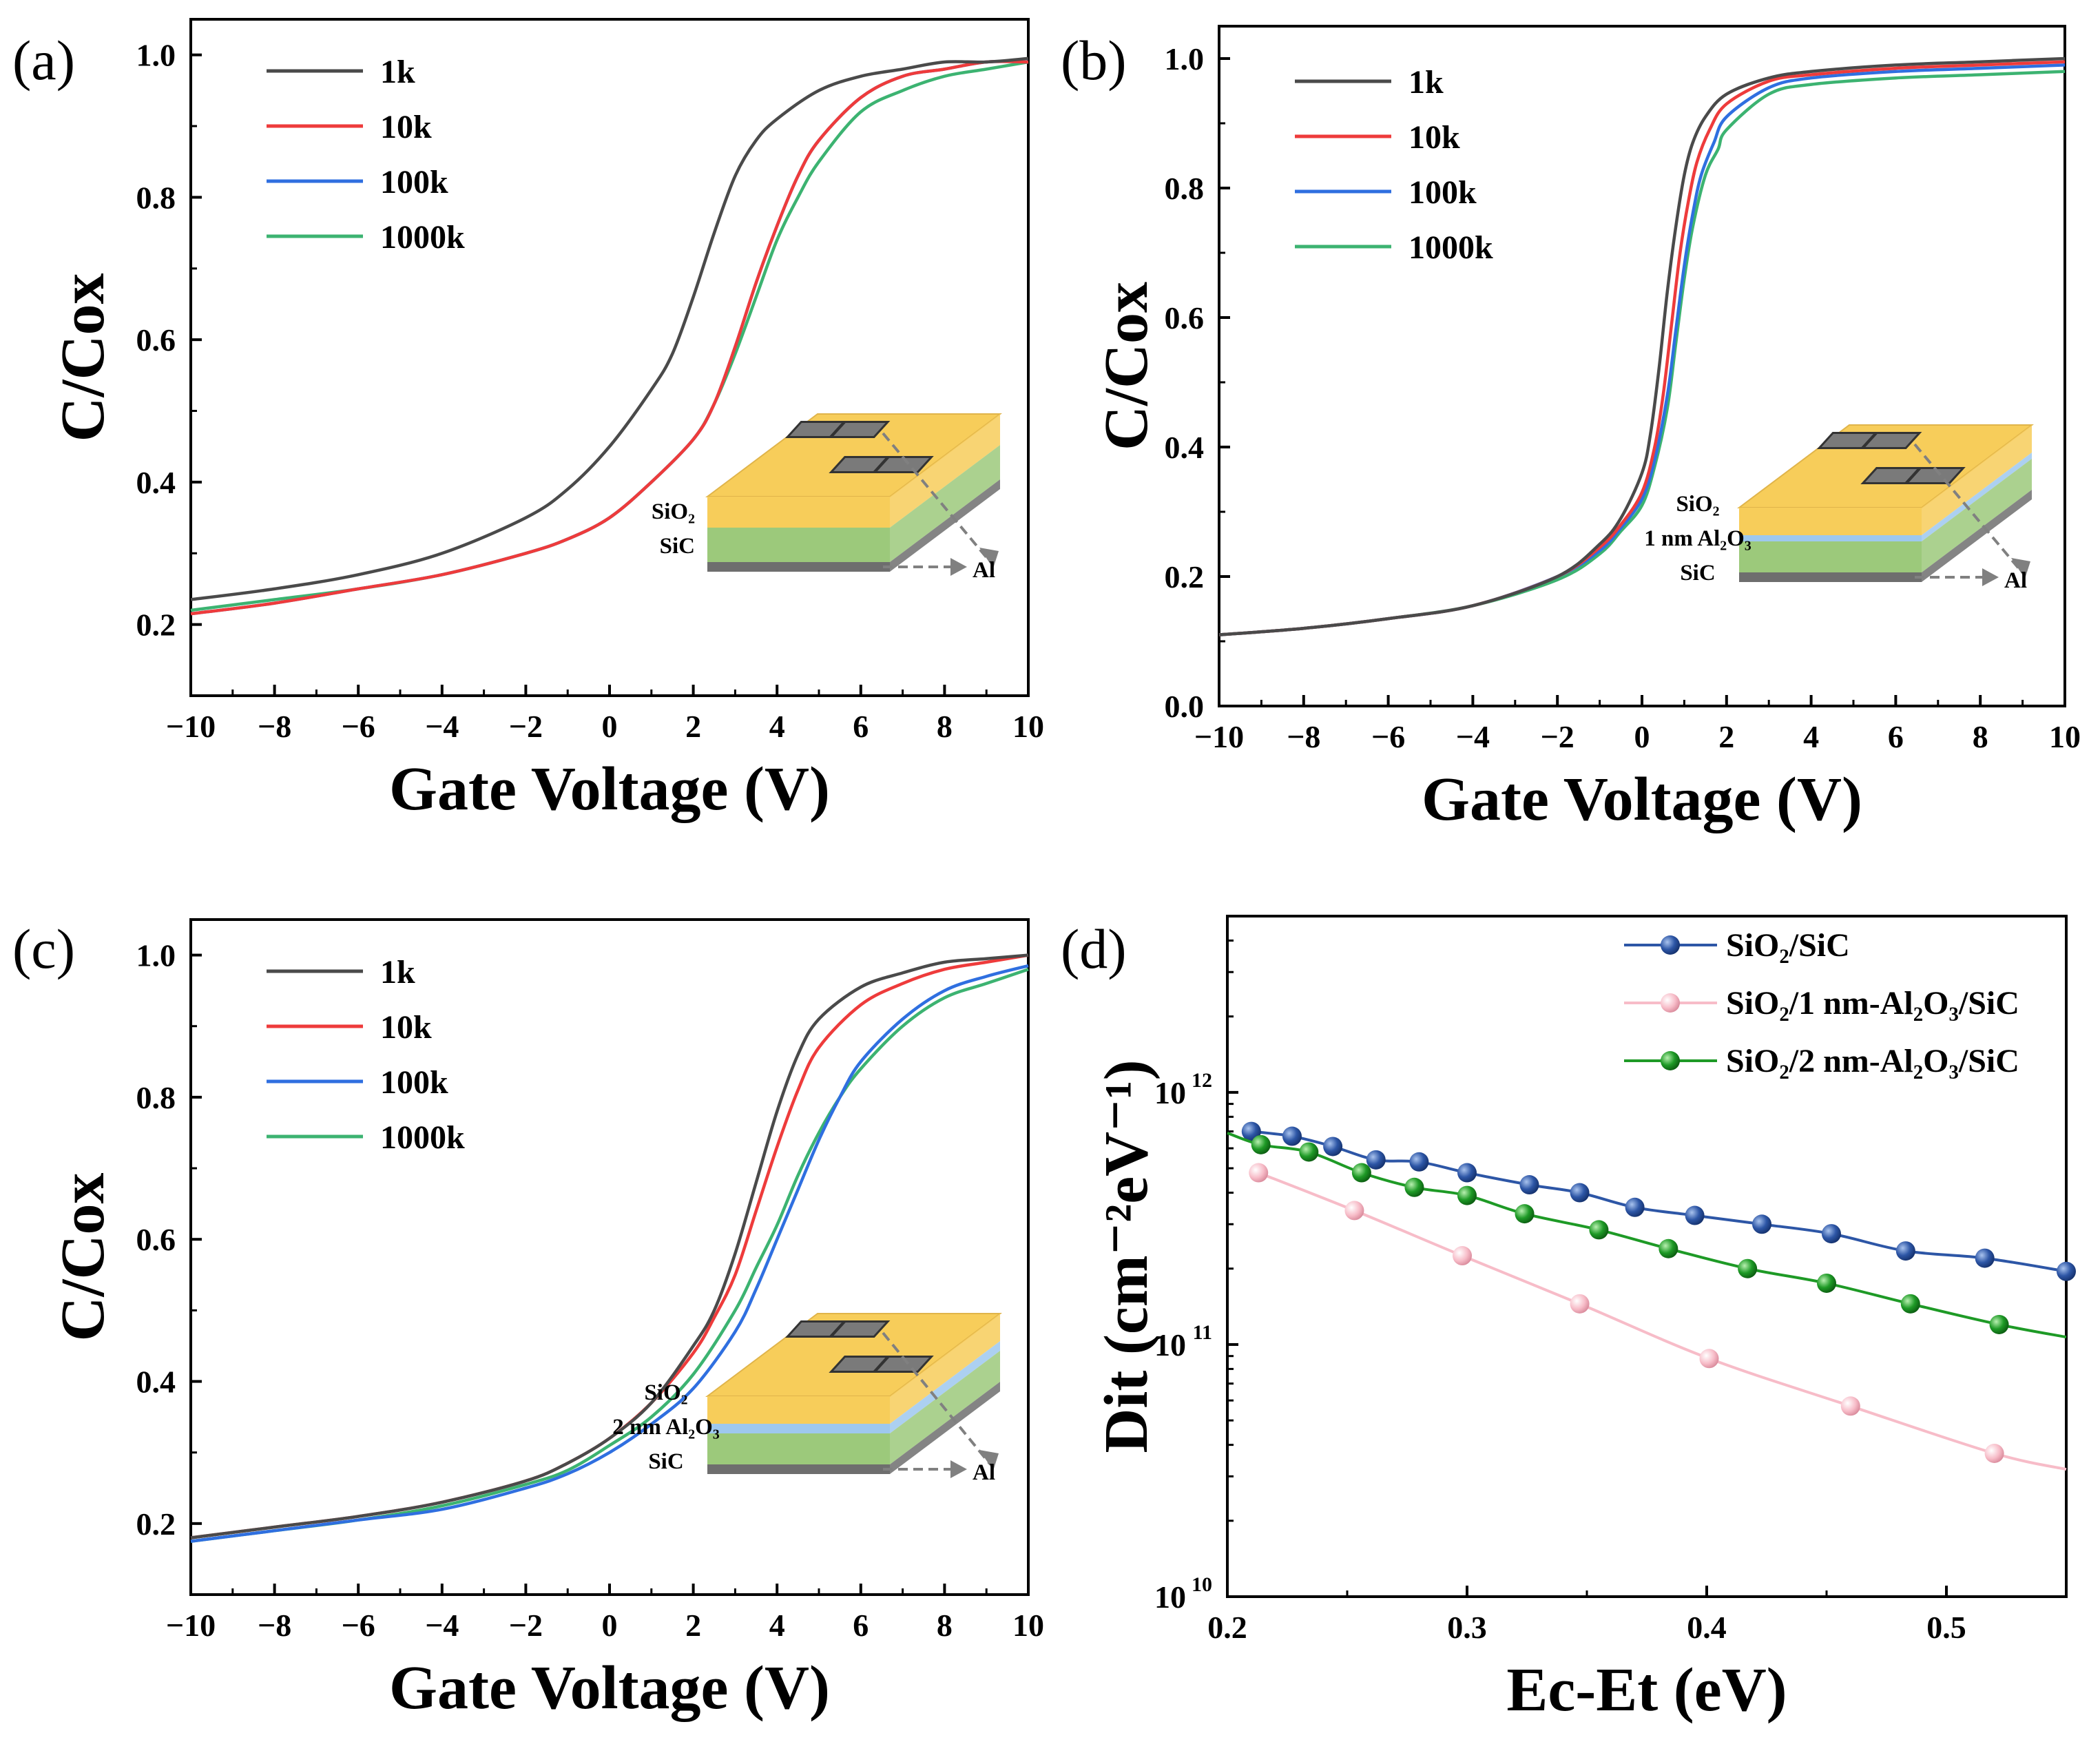 This screenshot has width=2100, height=1742. What do you see at coordinates (406, 127) in the screenshot?
I see `legend-label: 10k` at bounding box center [406, 127].